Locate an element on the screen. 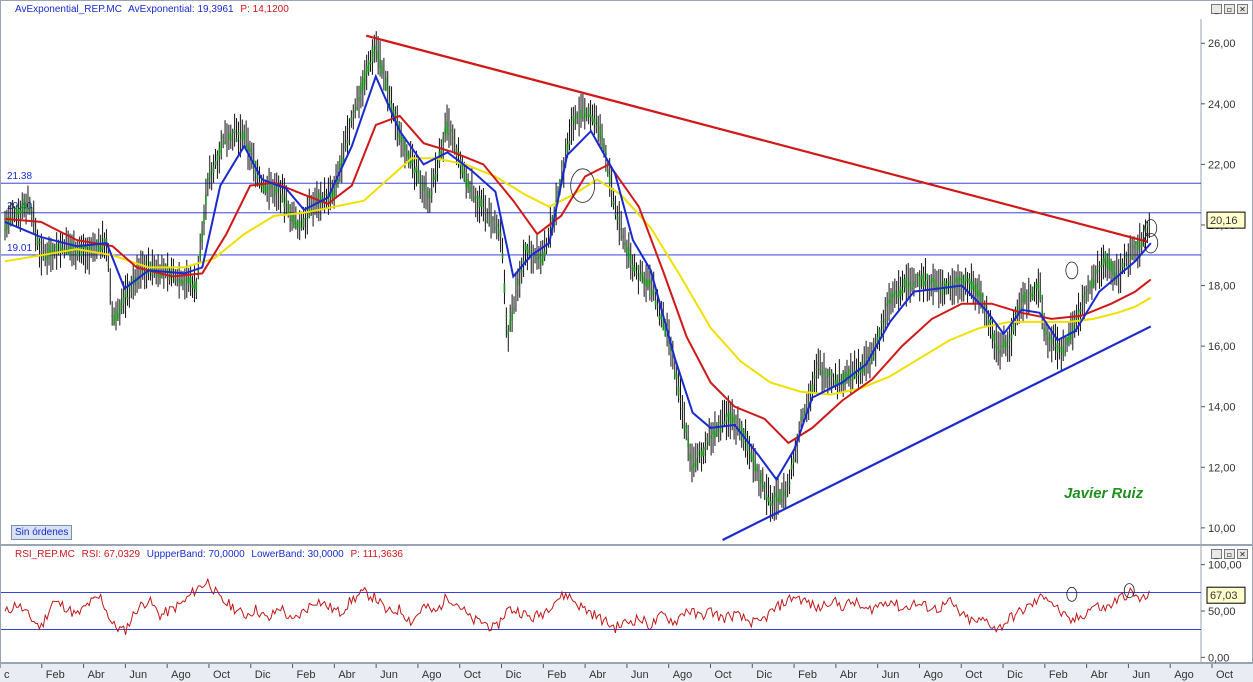 Image resolution: width=1253 pixels, height=682 pixels. maximize-button: ▫ is located at coordinates (1229, 9).